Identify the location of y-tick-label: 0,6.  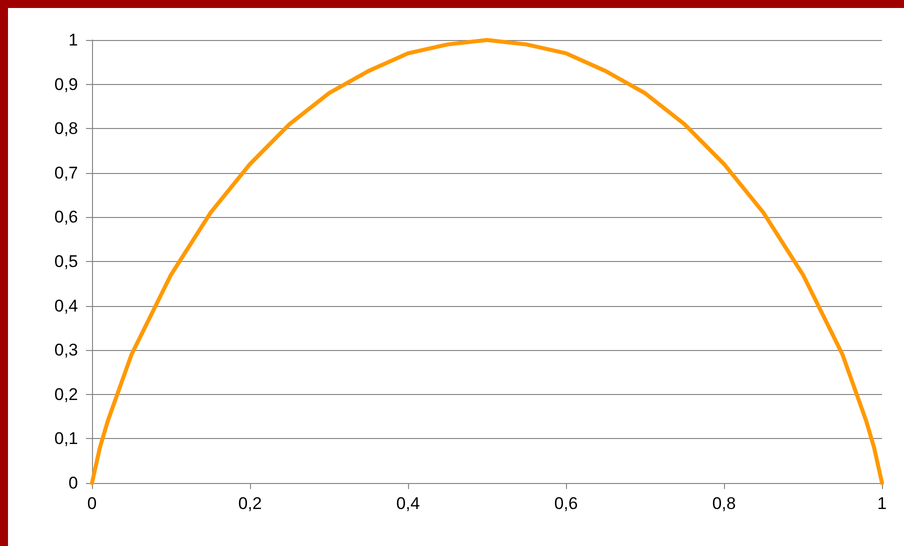
(66, 217).